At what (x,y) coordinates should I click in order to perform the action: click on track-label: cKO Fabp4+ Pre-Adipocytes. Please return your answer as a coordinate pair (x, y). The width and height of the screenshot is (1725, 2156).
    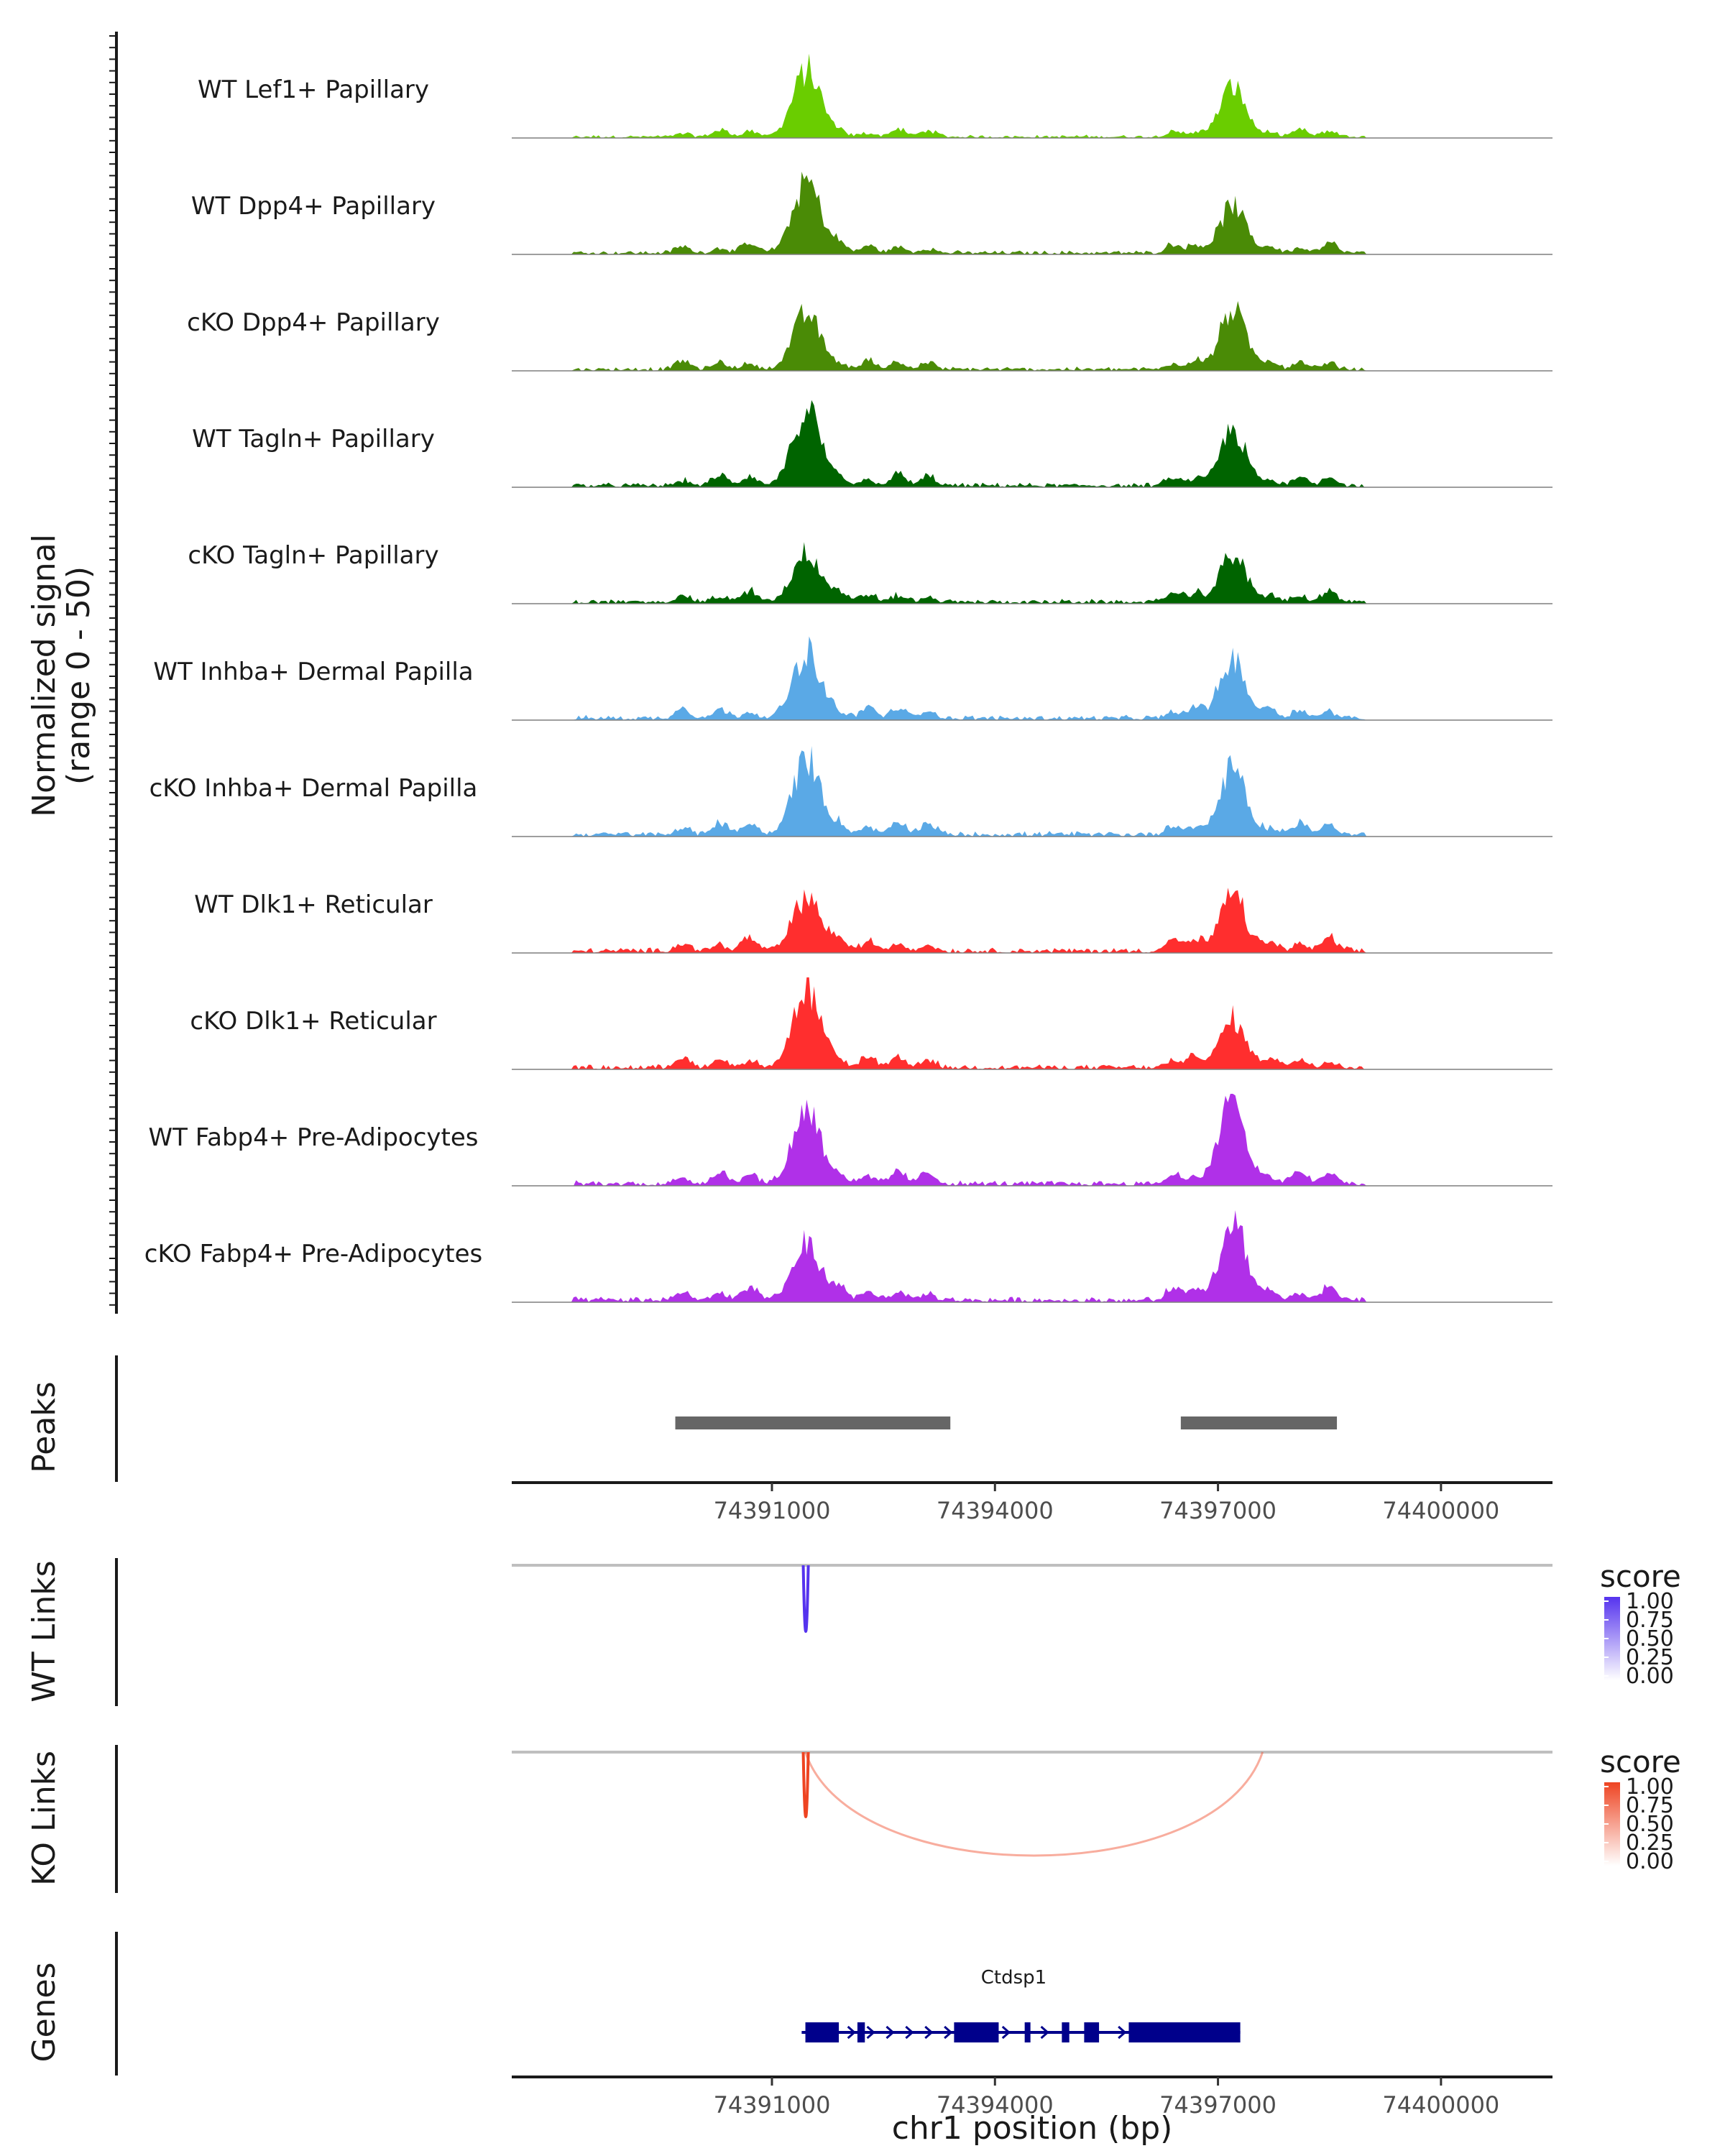
    Looking at the image, I should click on (313, 1254).